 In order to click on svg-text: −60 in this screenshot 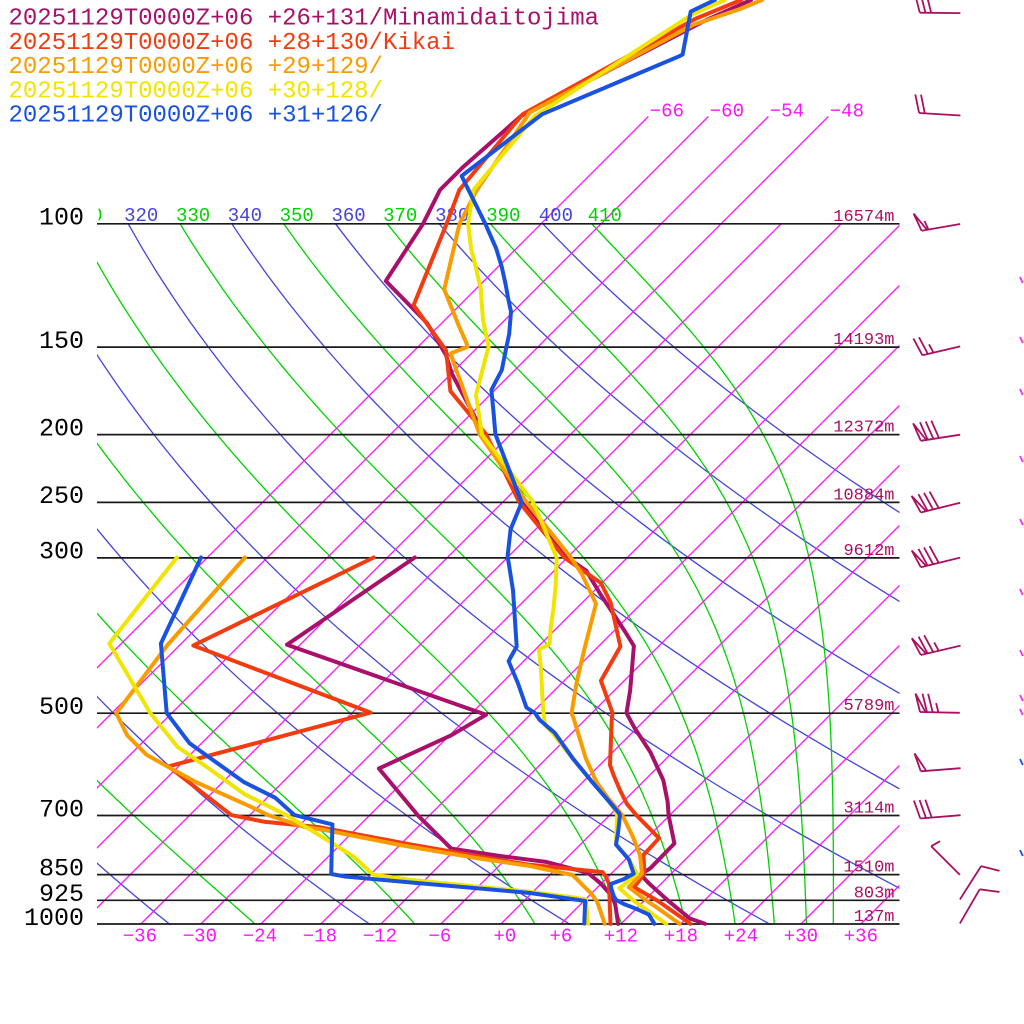, I will do `click(727, 112)`.